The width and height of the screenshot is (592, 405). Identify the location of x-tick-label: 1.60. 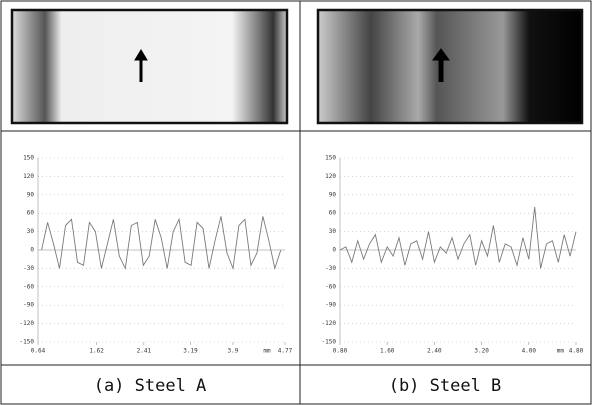
(387, 351).